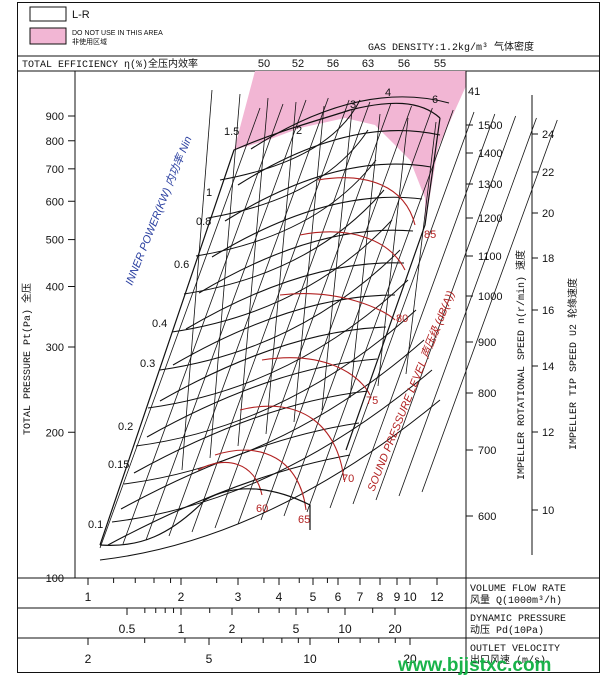 The image size is (602, 677). What do you see at coordinates (209, 659) in the screenshot?
I see `outlet-tick-label: 5` at bounding box center [209, 659].